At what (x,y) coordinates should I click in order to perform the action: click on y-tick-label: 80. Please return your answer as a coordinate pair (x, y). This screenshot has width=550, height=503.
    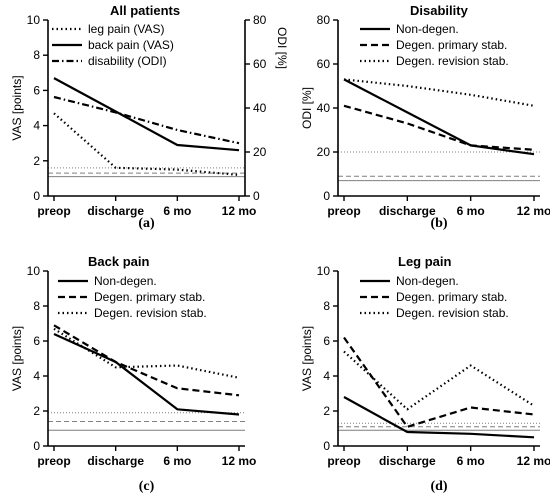
    Looking at the image, I should click on (324, 20).